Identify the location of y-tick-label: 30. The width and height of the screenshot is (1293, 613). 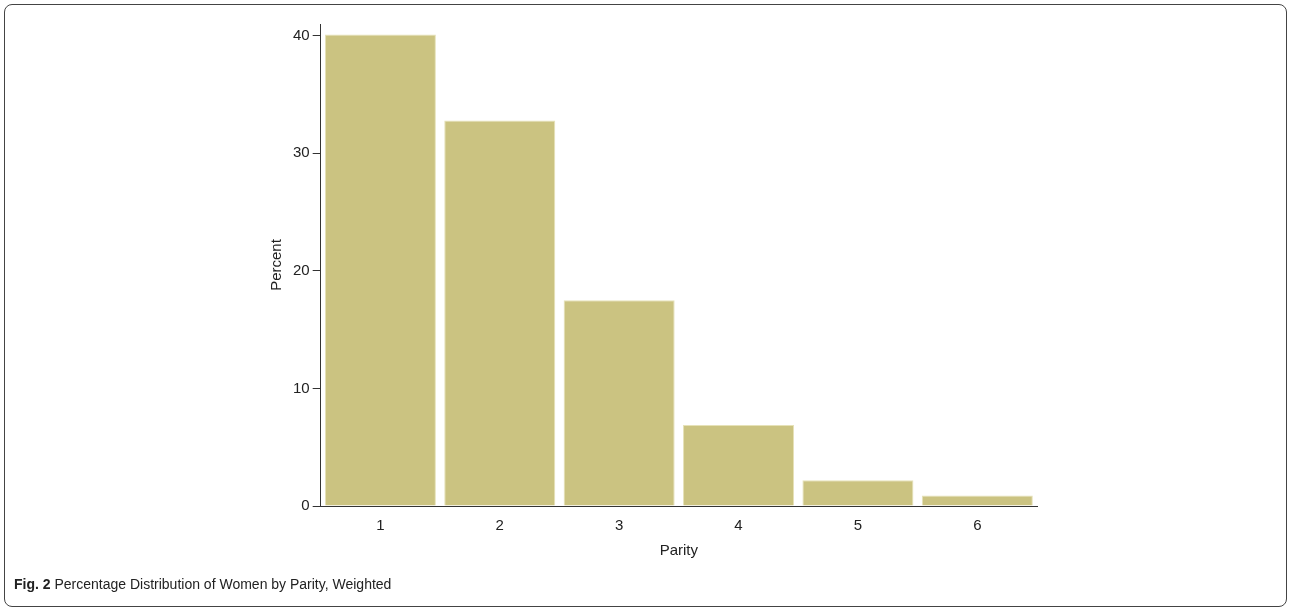
(301, 152).